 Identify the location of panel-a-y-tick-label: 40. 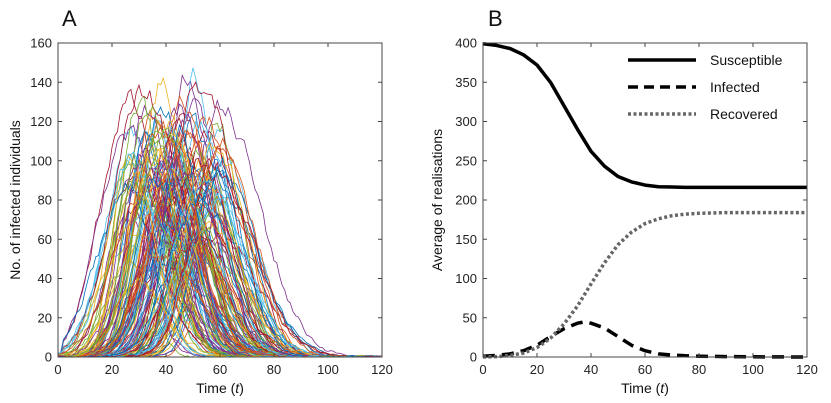
(45, 278).